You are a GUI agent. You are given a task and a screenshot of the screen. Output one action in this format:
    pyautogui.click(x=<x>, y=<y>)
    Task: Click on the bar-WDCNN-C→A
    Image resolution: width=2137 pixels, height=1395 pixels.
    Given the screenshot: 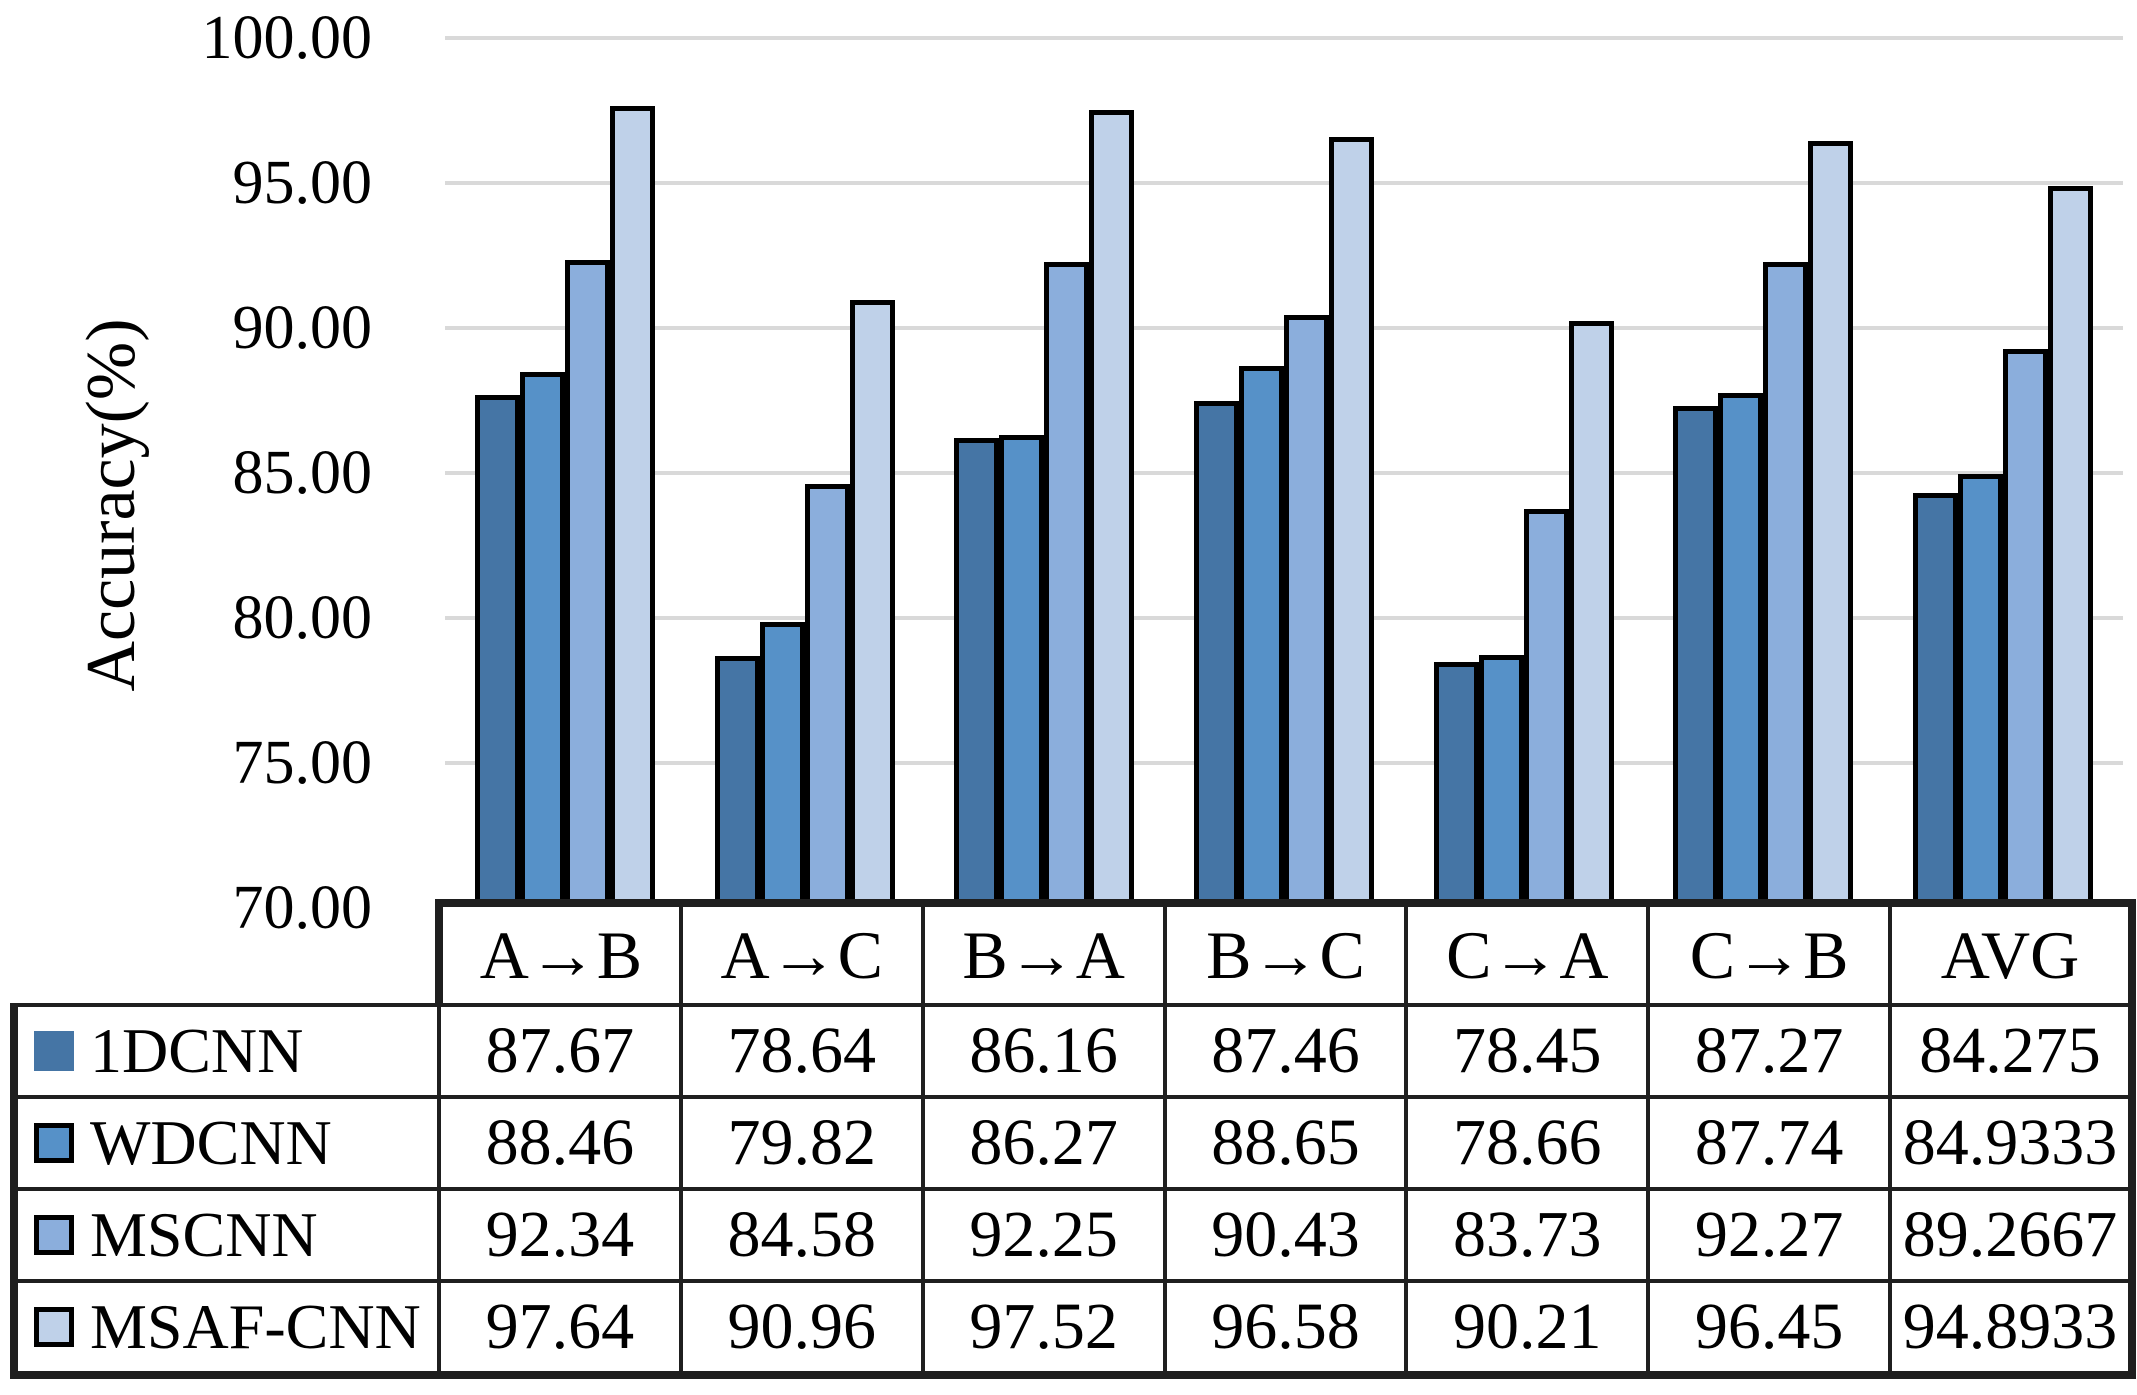 What is the action you would take?
    pyautogui.click(x=1501, y=780)
    